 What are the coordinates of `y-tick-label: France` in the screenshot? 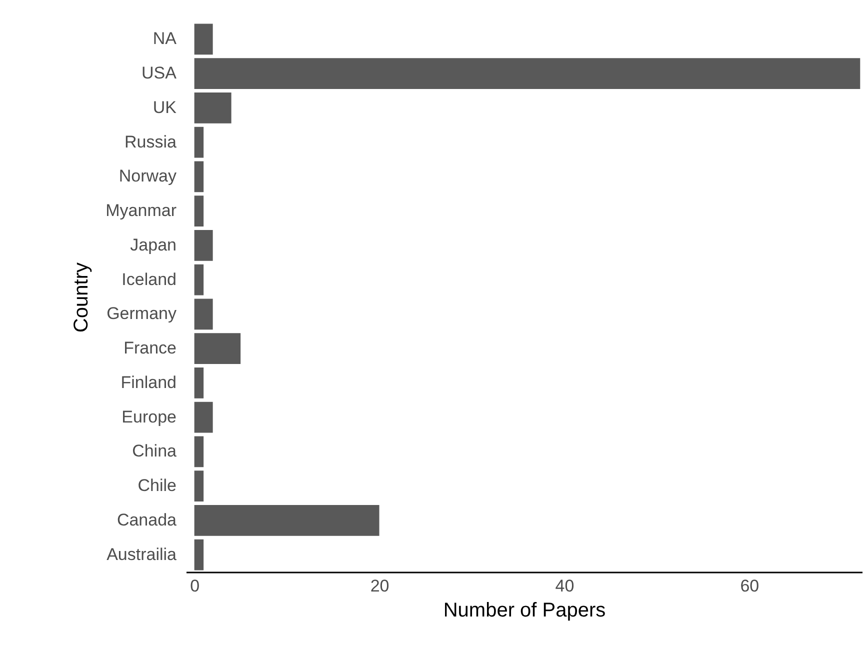 It's located at (150, 348).